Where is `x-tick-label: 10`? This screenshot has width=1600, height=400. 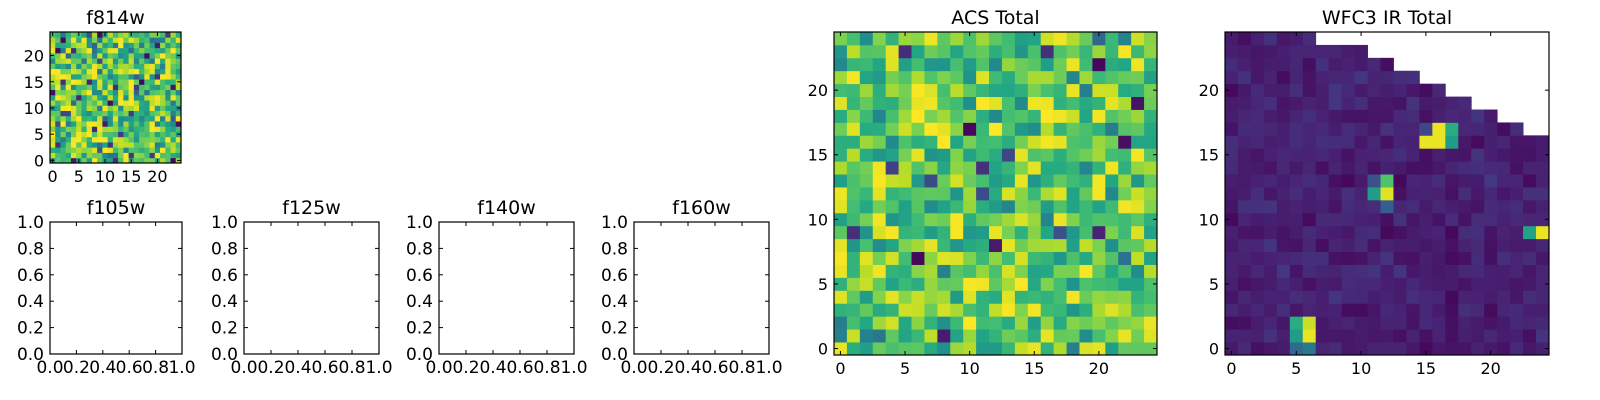
x-tick-label: 10 is located at coordinates (105, 176).